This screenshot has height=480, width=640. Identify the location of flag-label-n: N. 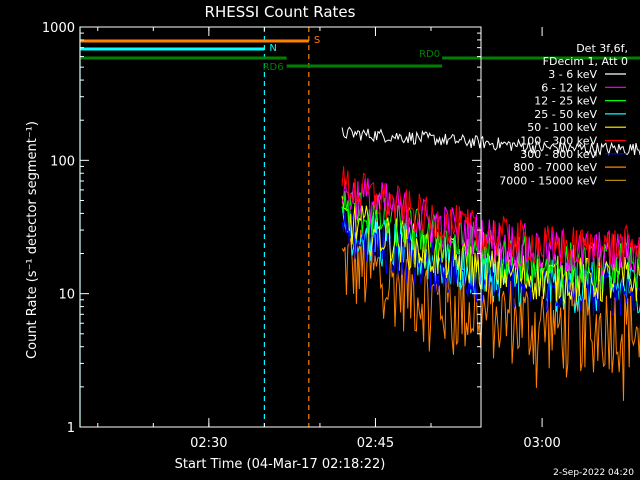
(272, 48).